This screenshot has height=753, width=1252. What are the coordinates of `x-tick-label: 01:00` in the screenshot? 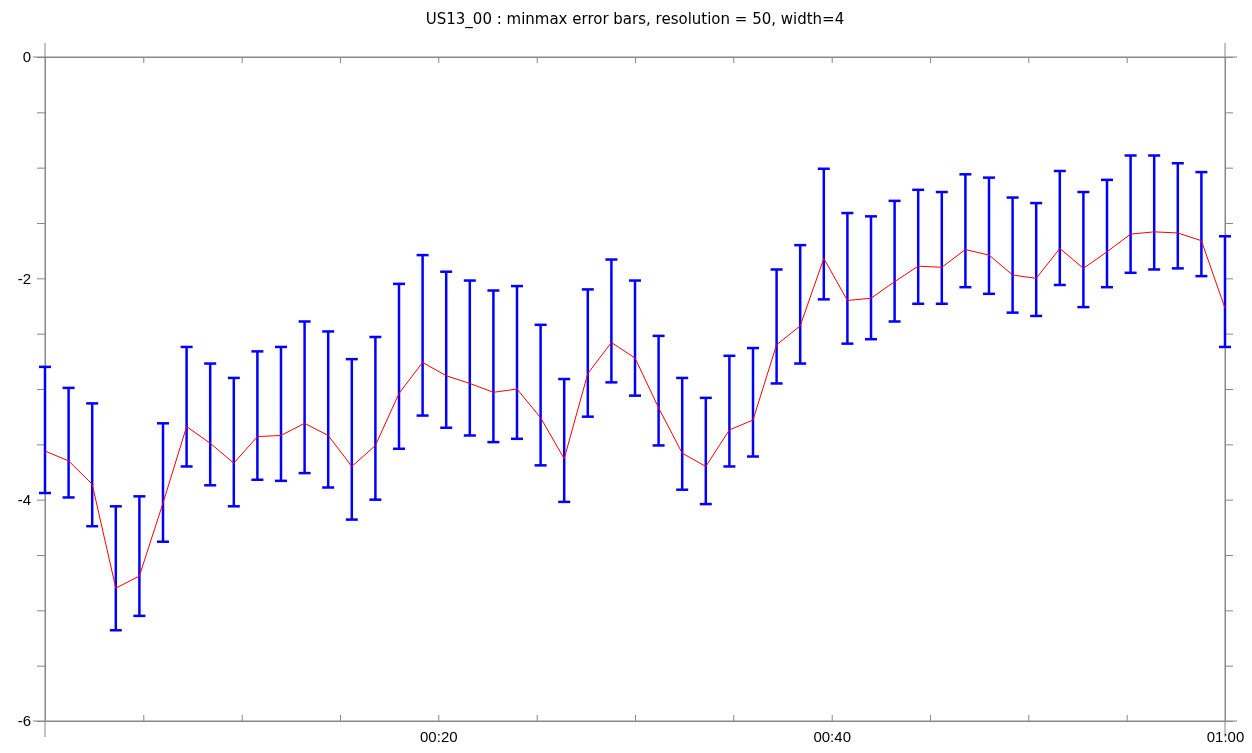 It's located at (1225, 736).